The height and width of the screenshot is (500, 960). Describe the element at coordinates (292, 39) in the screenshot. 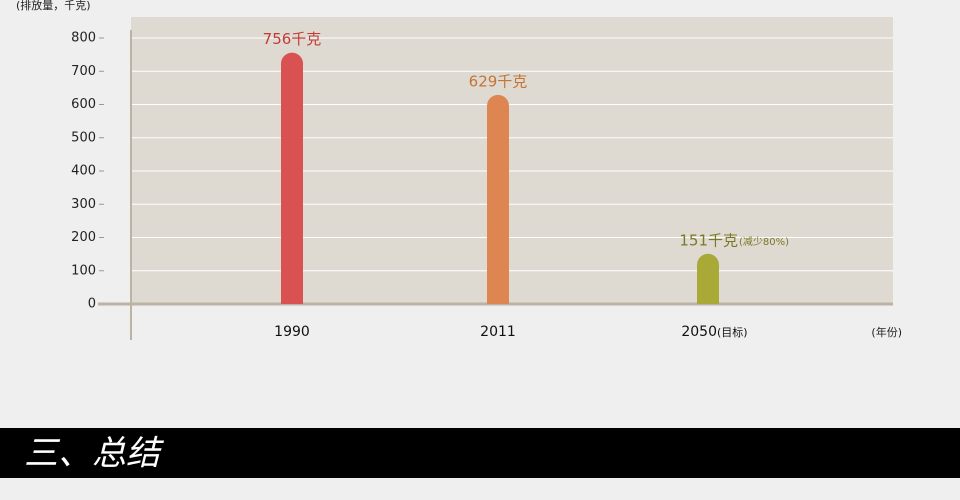

I see `value-label: 756千克` at that location.